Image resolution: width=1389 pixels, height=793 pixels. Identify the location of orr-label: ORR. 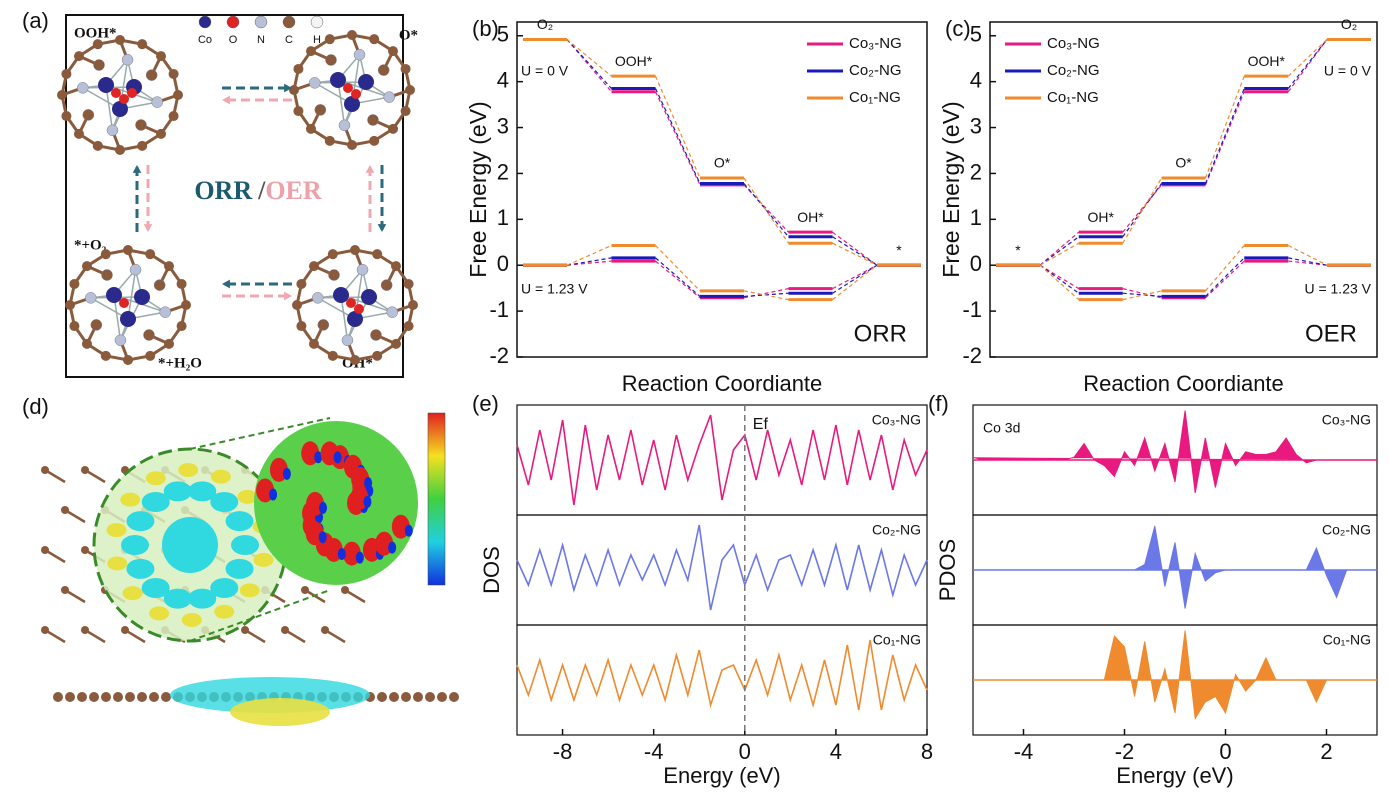
(223, 190).